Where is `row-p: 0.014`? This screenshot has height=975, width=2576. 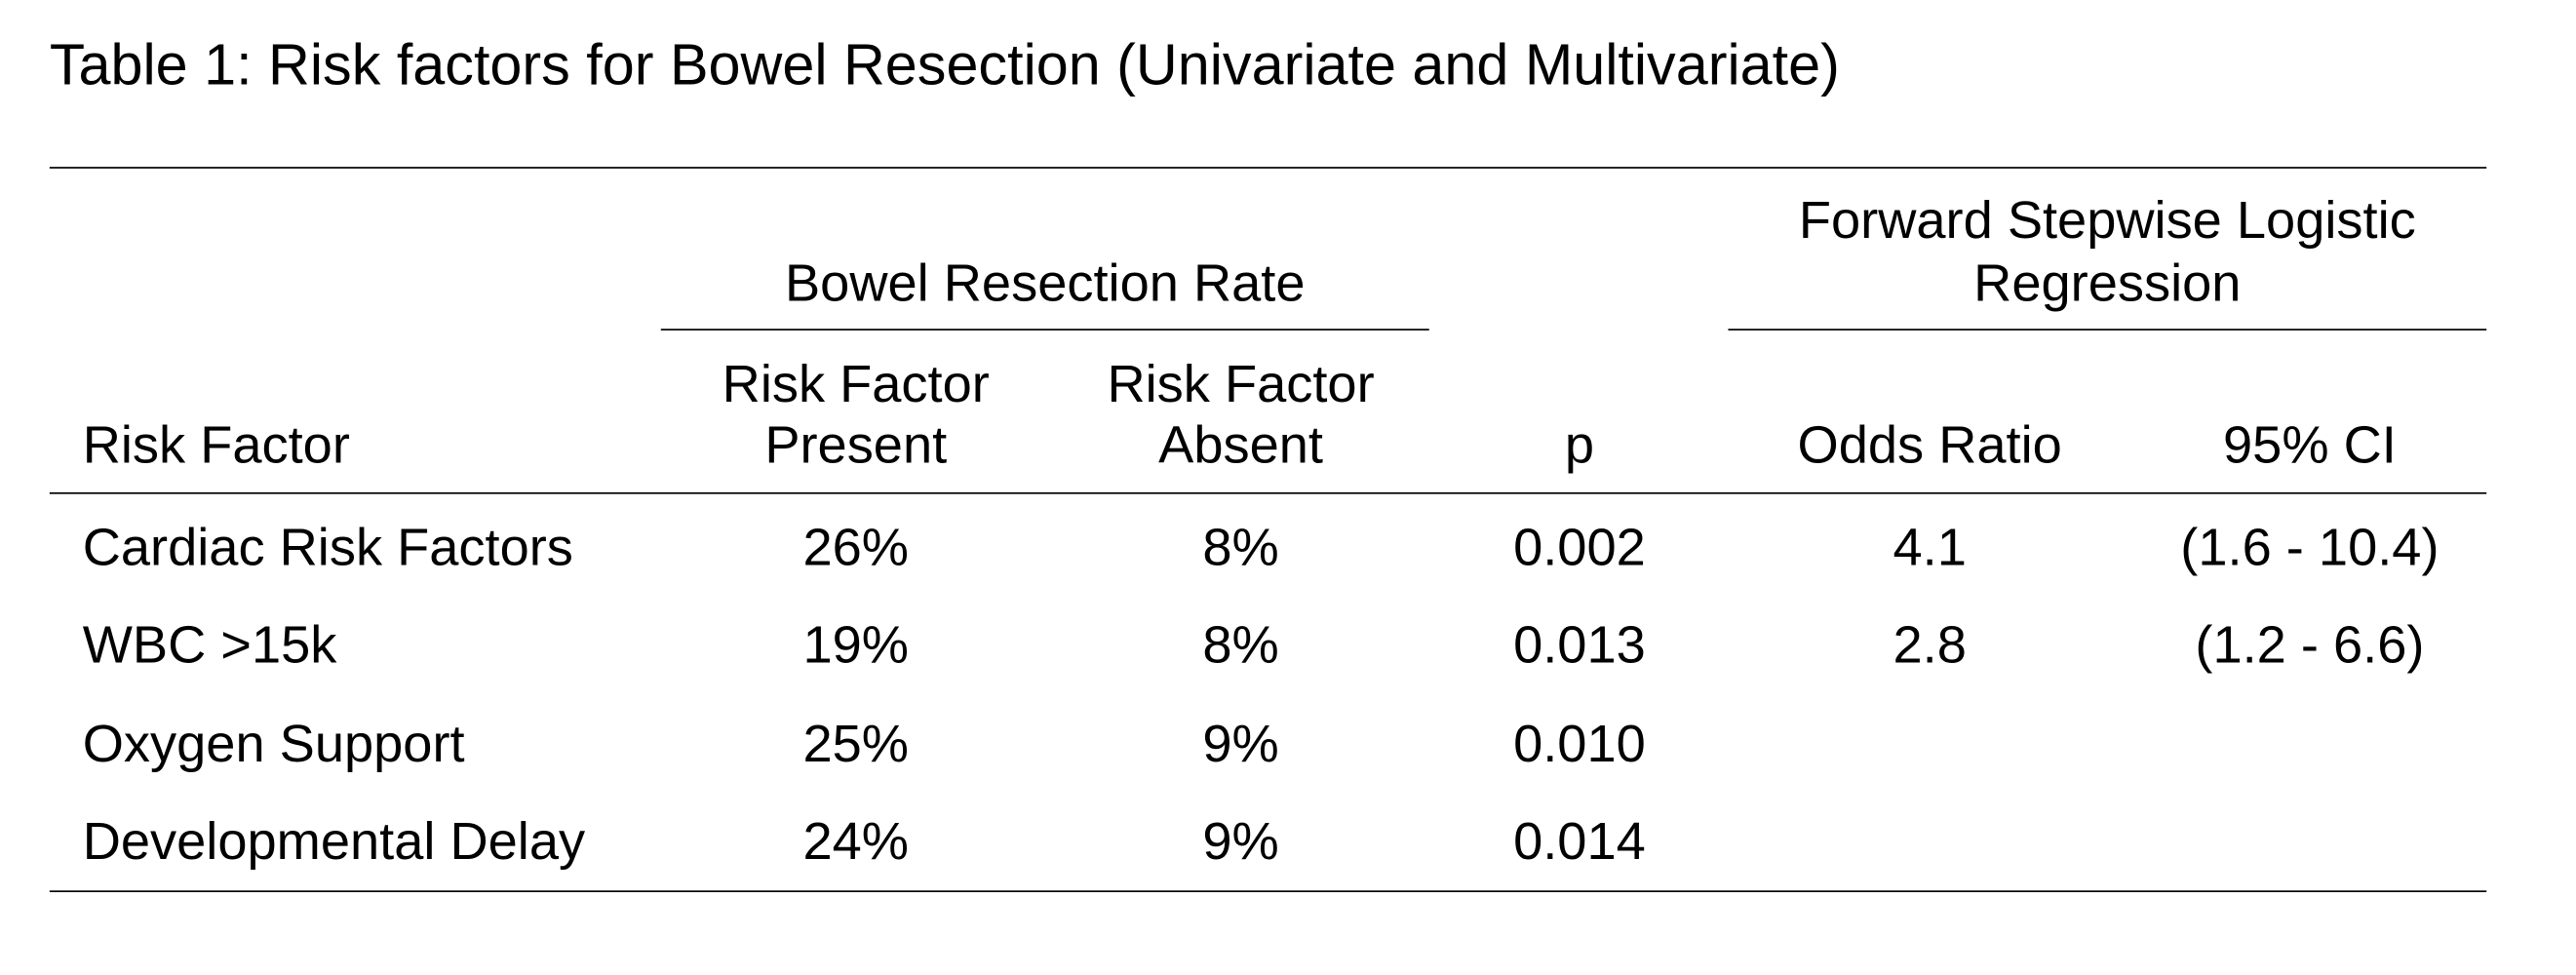 row-p: 0.014 is located at coordinates (1579, 841).